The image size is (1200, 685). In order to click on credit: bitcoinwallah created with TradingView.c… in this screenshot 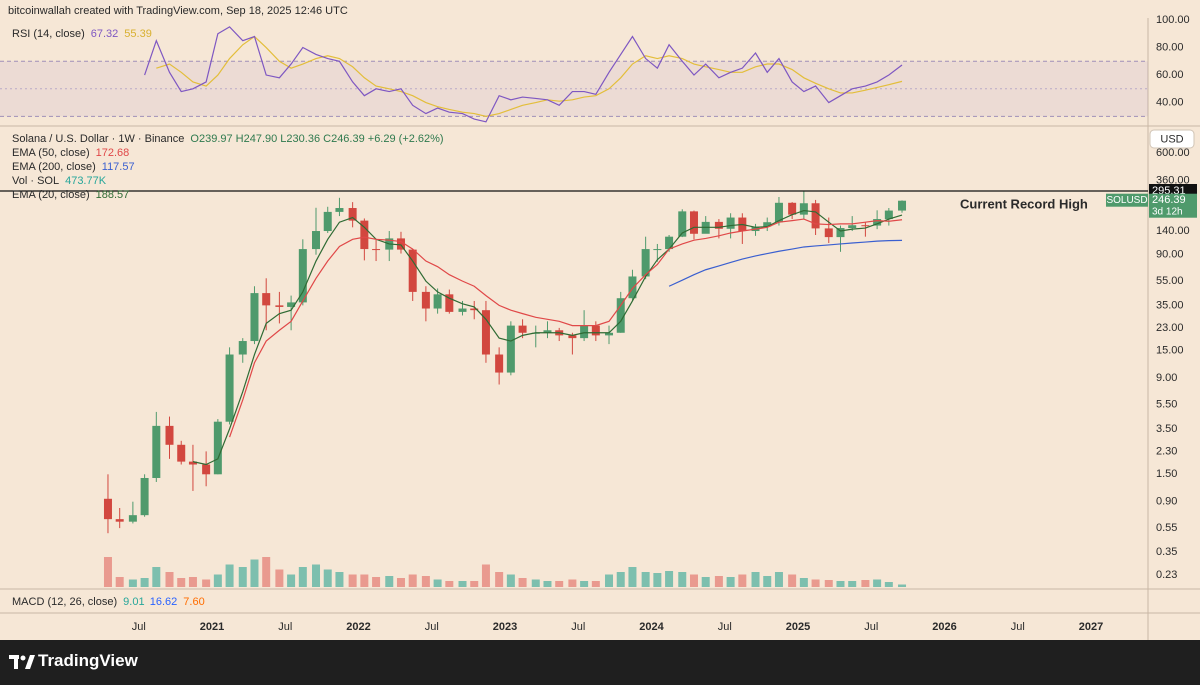, I will do `click(178, 11)`.